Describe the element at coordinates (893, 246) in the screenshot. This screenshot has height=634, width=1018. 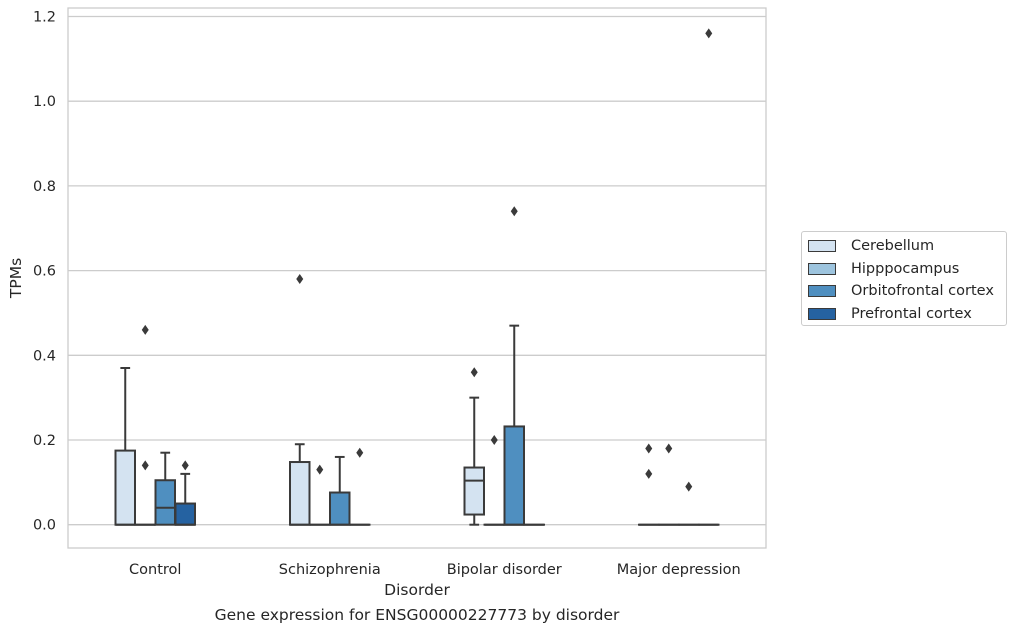
I see `legend-label: Cerebellum` at that location.